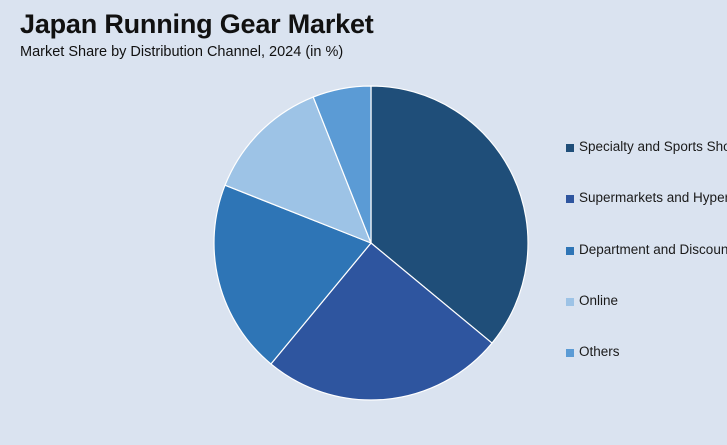 This screenshot has width=727, height=445. Describe the element at coordinates (646, 369) in the screenshot. I see `legend-item: Others` at that location.